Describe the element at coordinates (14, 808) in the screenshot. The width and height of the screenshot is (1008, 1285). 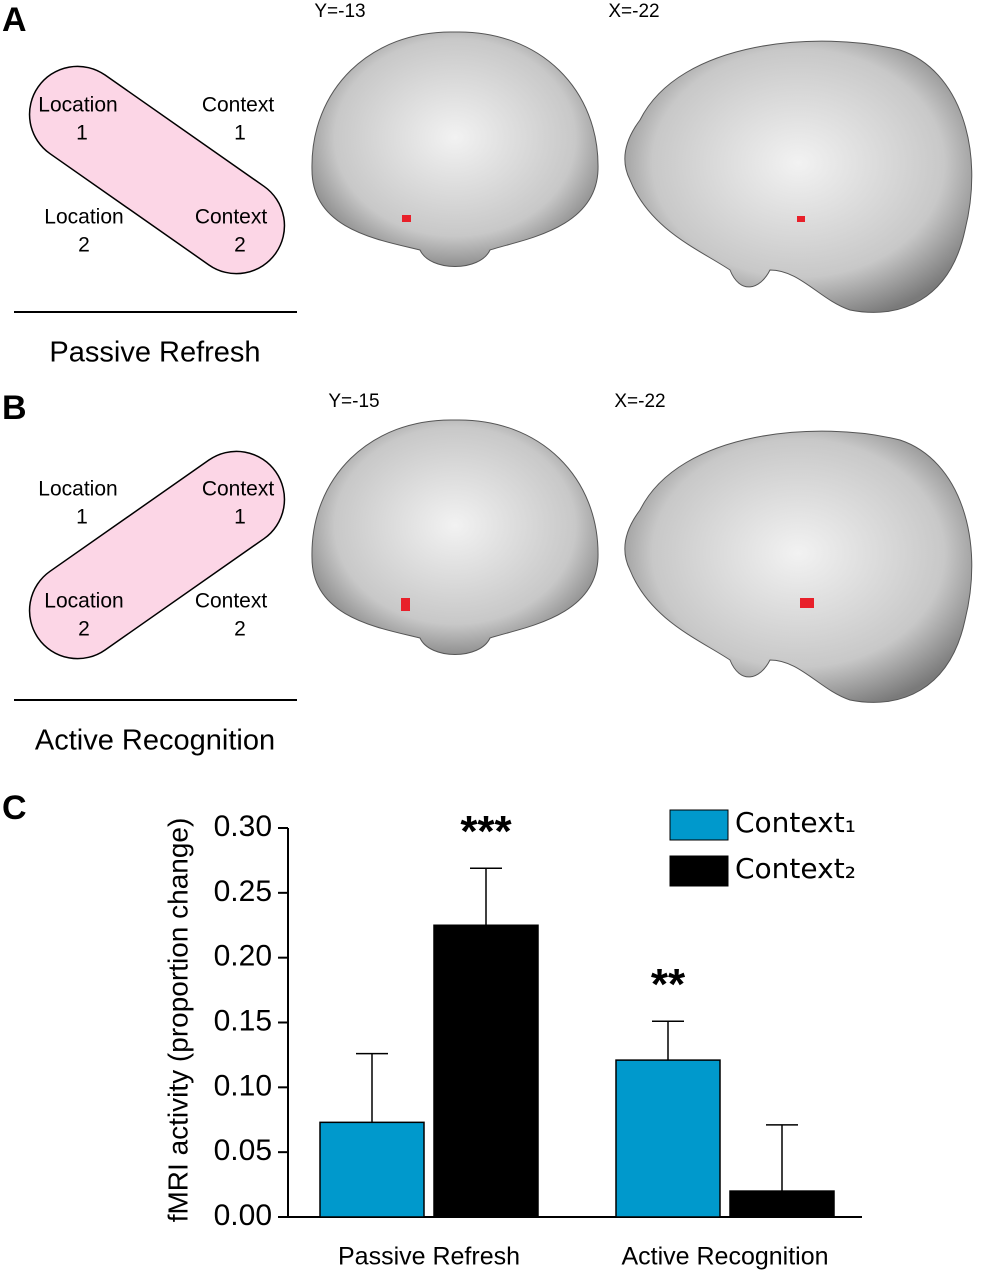
I see `panel-label: C` at that location.